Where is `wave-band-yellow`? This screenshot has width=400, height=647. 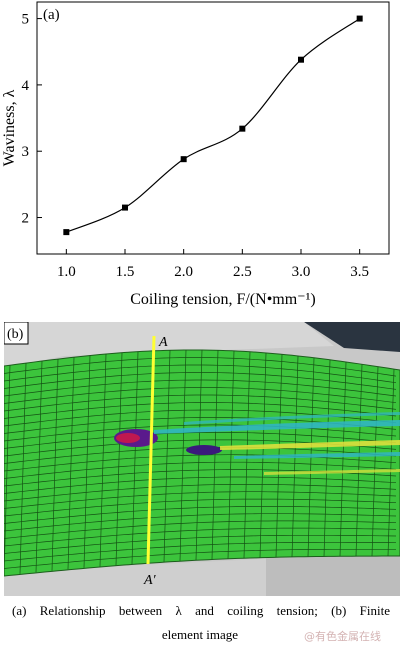 wave-band-yellow is located at coordinates (310, 445).